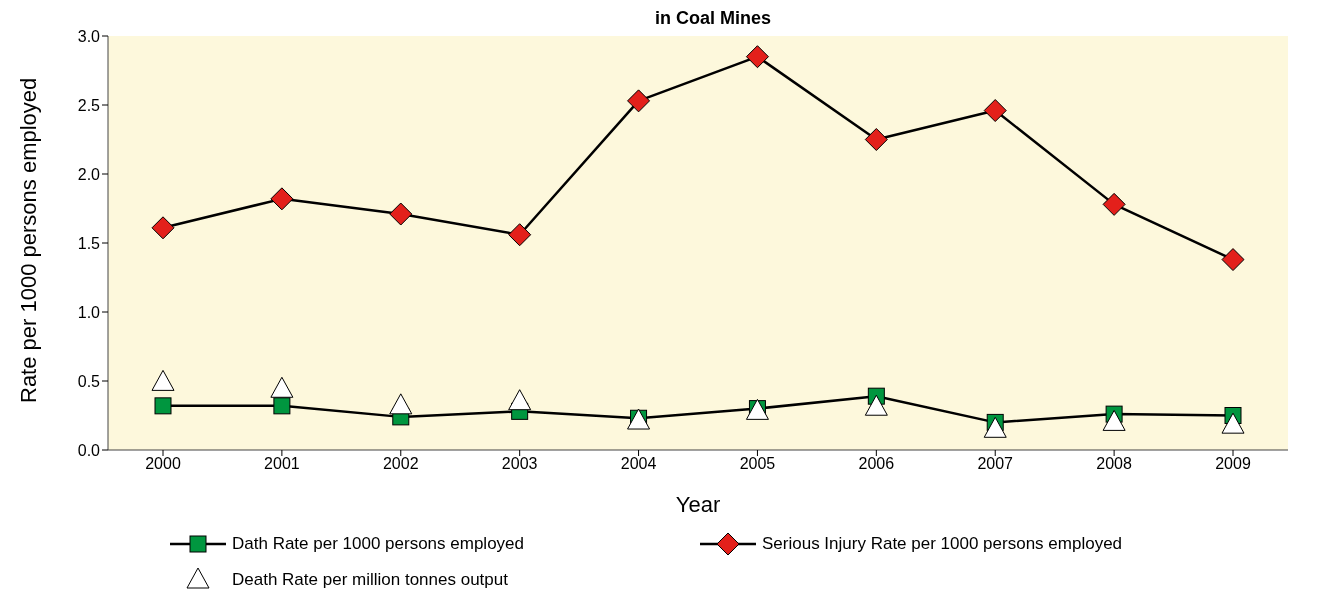 This screenshot has height=610, width=1317. I want to click on y-tick-label: 3.0, so click(89, 36).